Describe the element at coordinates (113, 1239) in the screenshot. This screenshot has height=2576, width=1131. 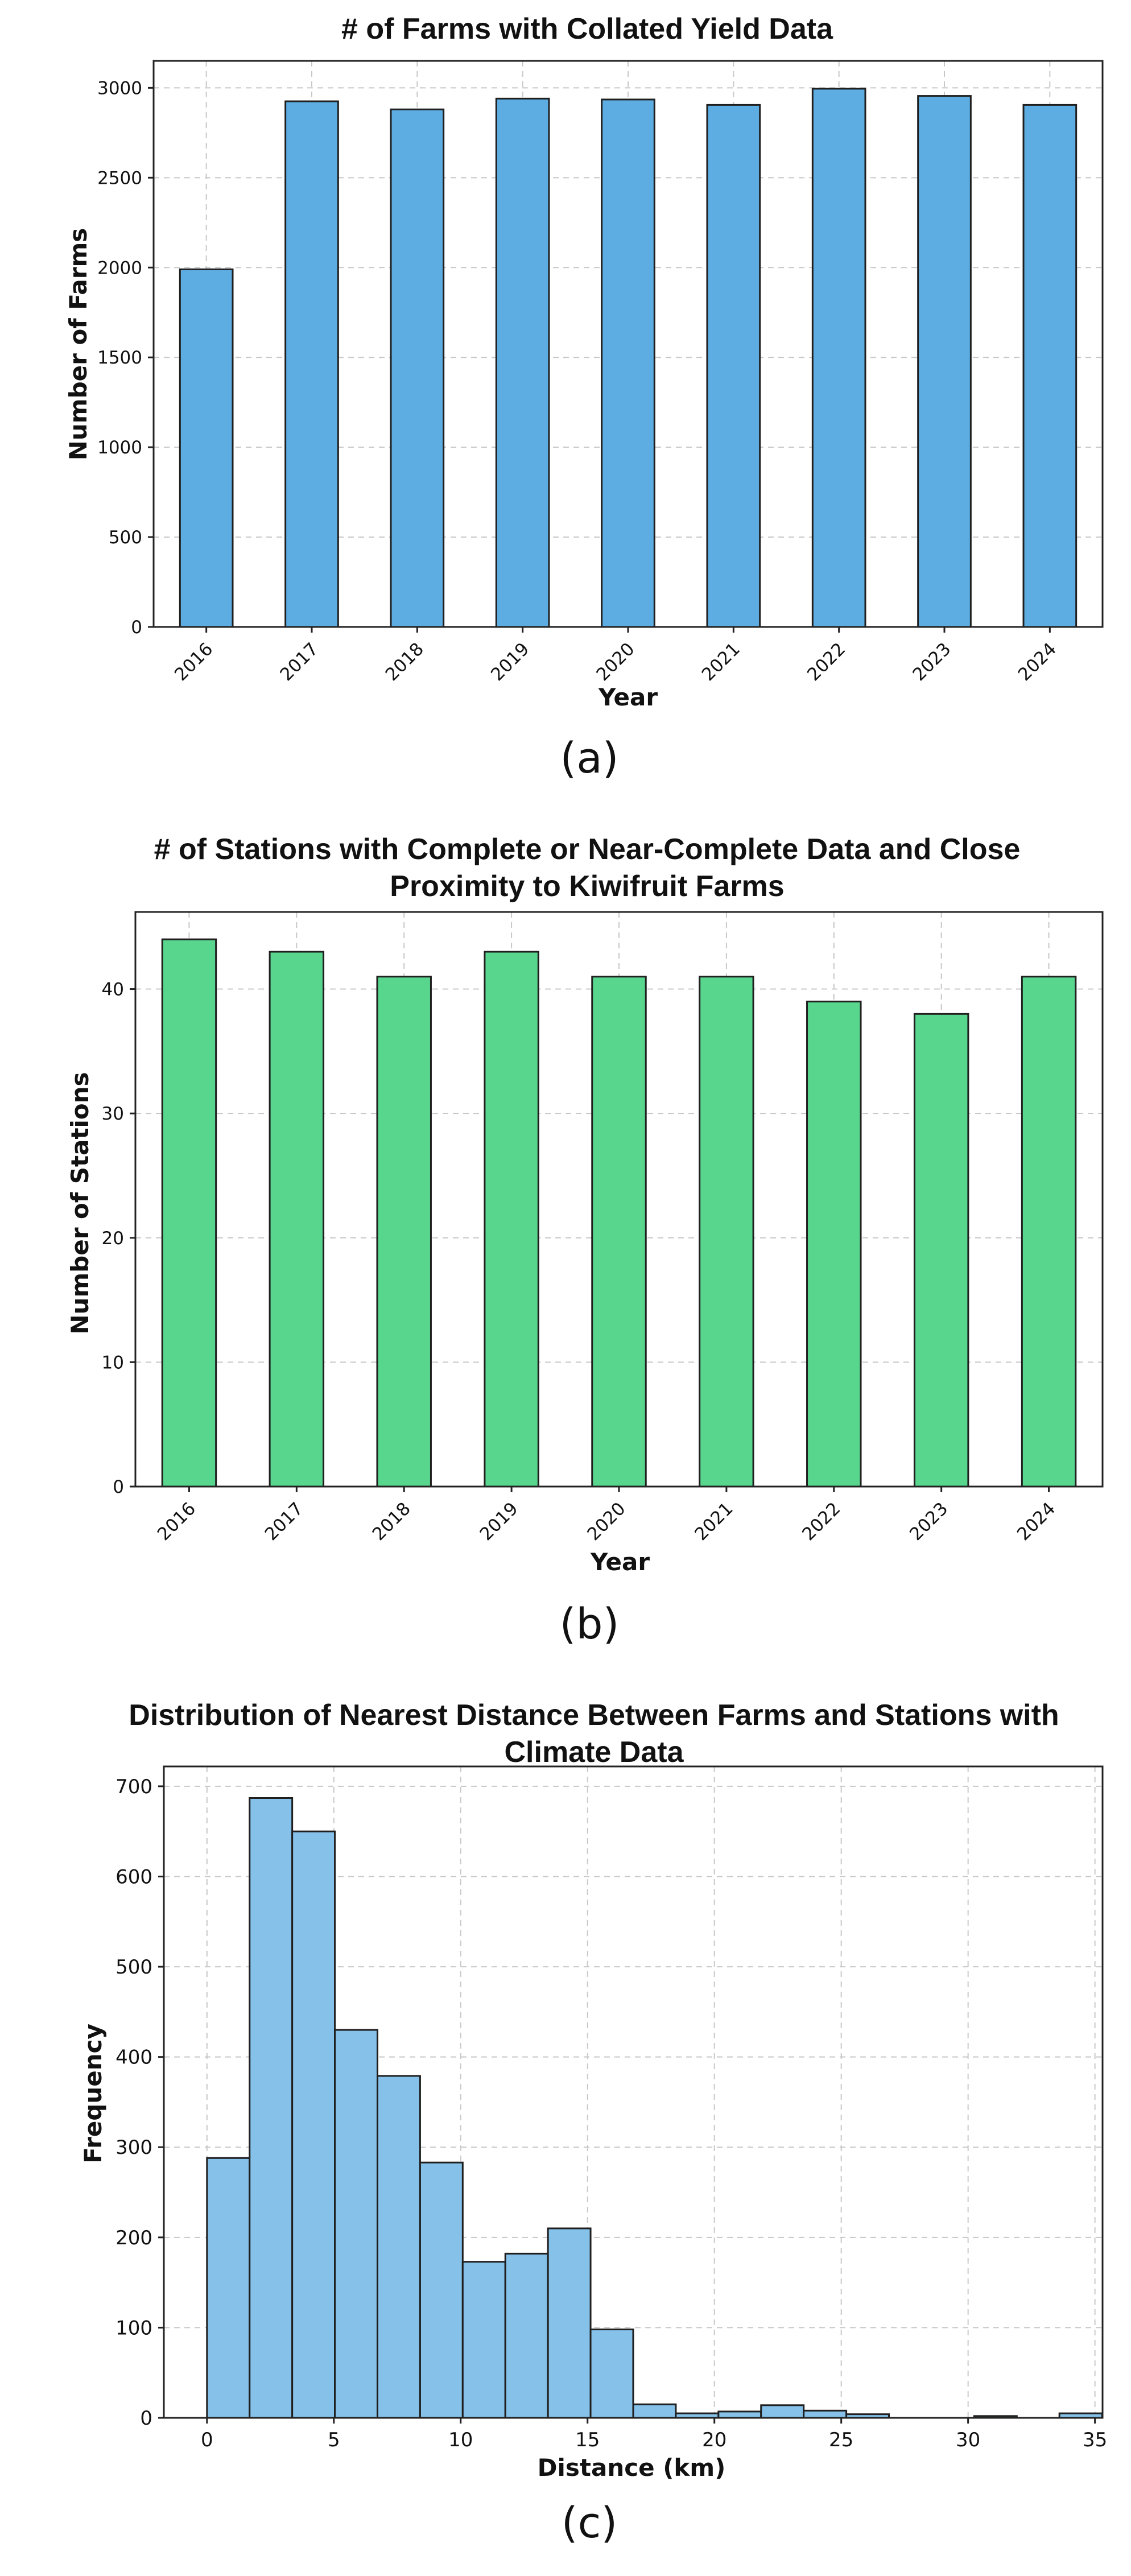
I see `y-tick-label: 20` at that location.